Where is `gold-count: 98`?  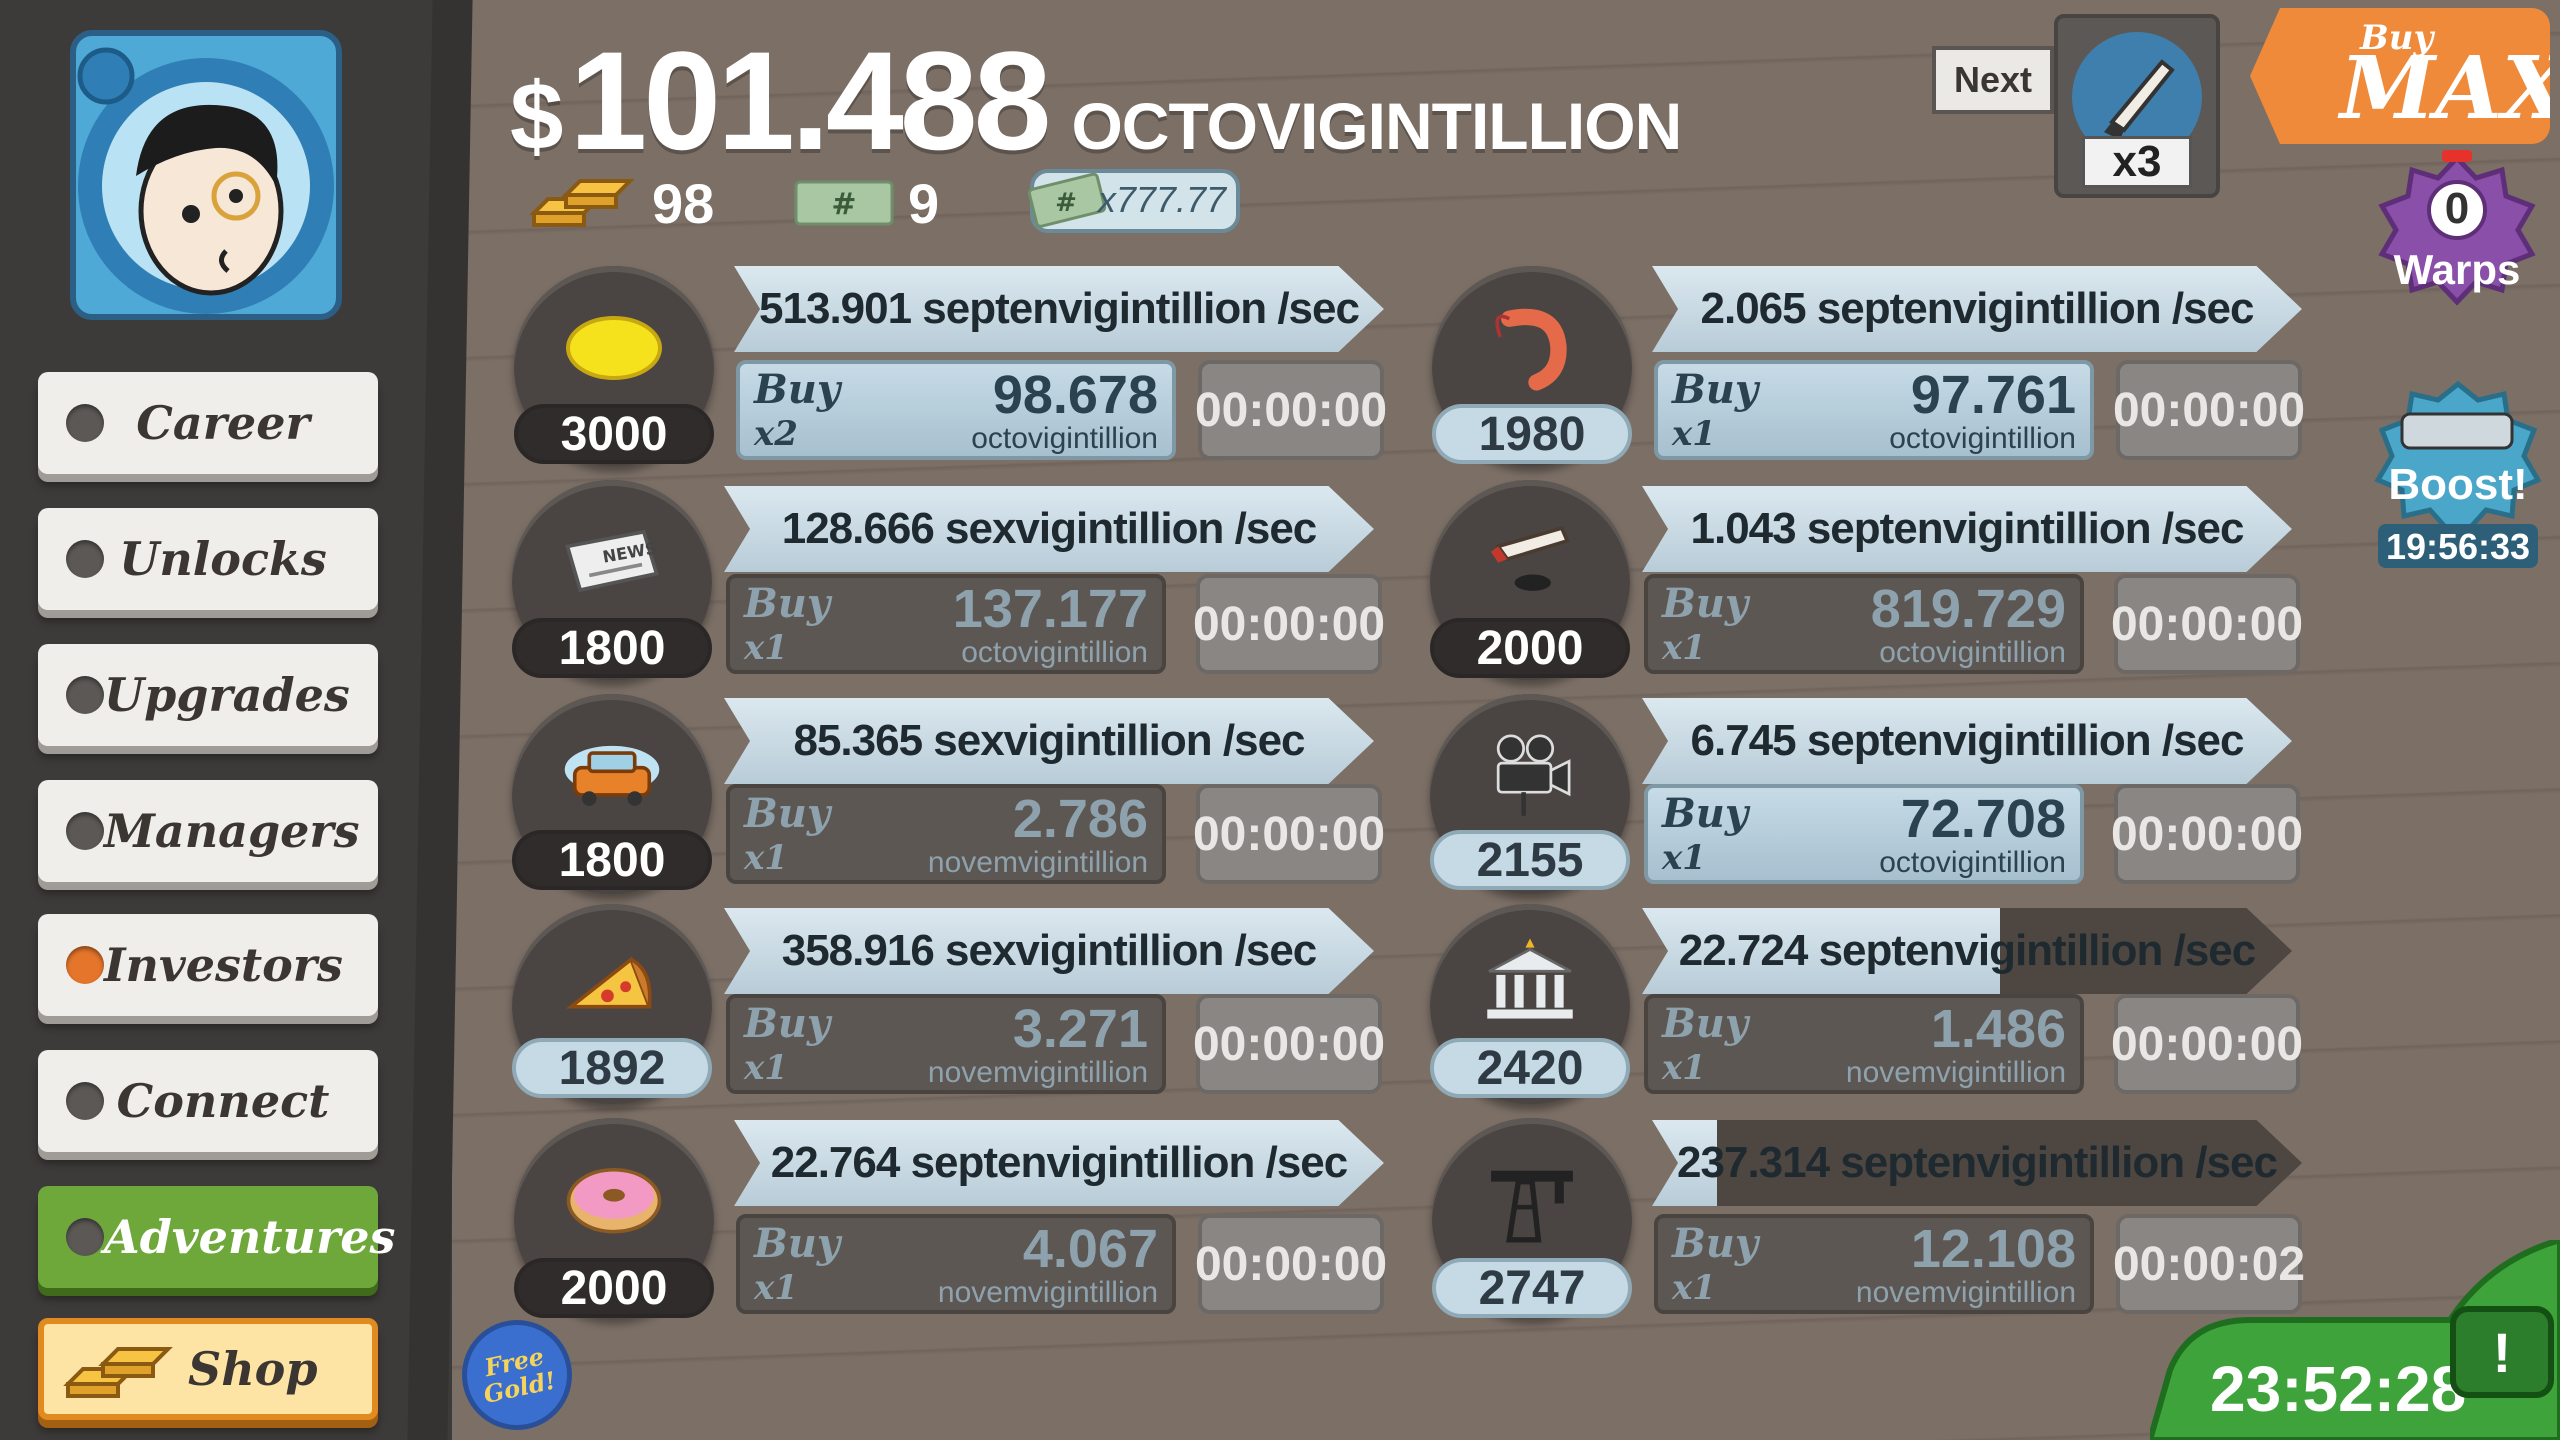
gold-count: 98 is located at coordinates (683, 203).